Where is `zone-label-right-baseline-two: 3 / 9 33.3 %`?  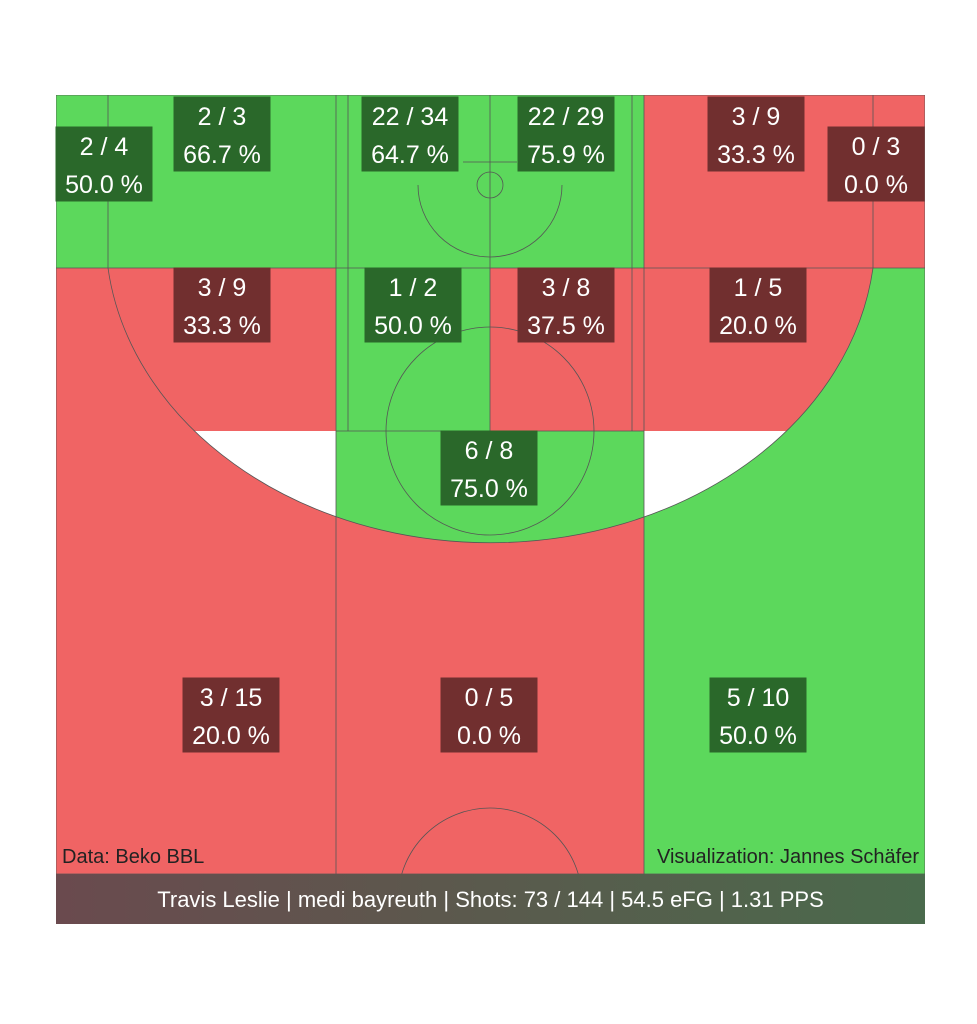 zone-label-right-baseline-two: 3 / 9 33.3 % is located at coordinates (756, 134).